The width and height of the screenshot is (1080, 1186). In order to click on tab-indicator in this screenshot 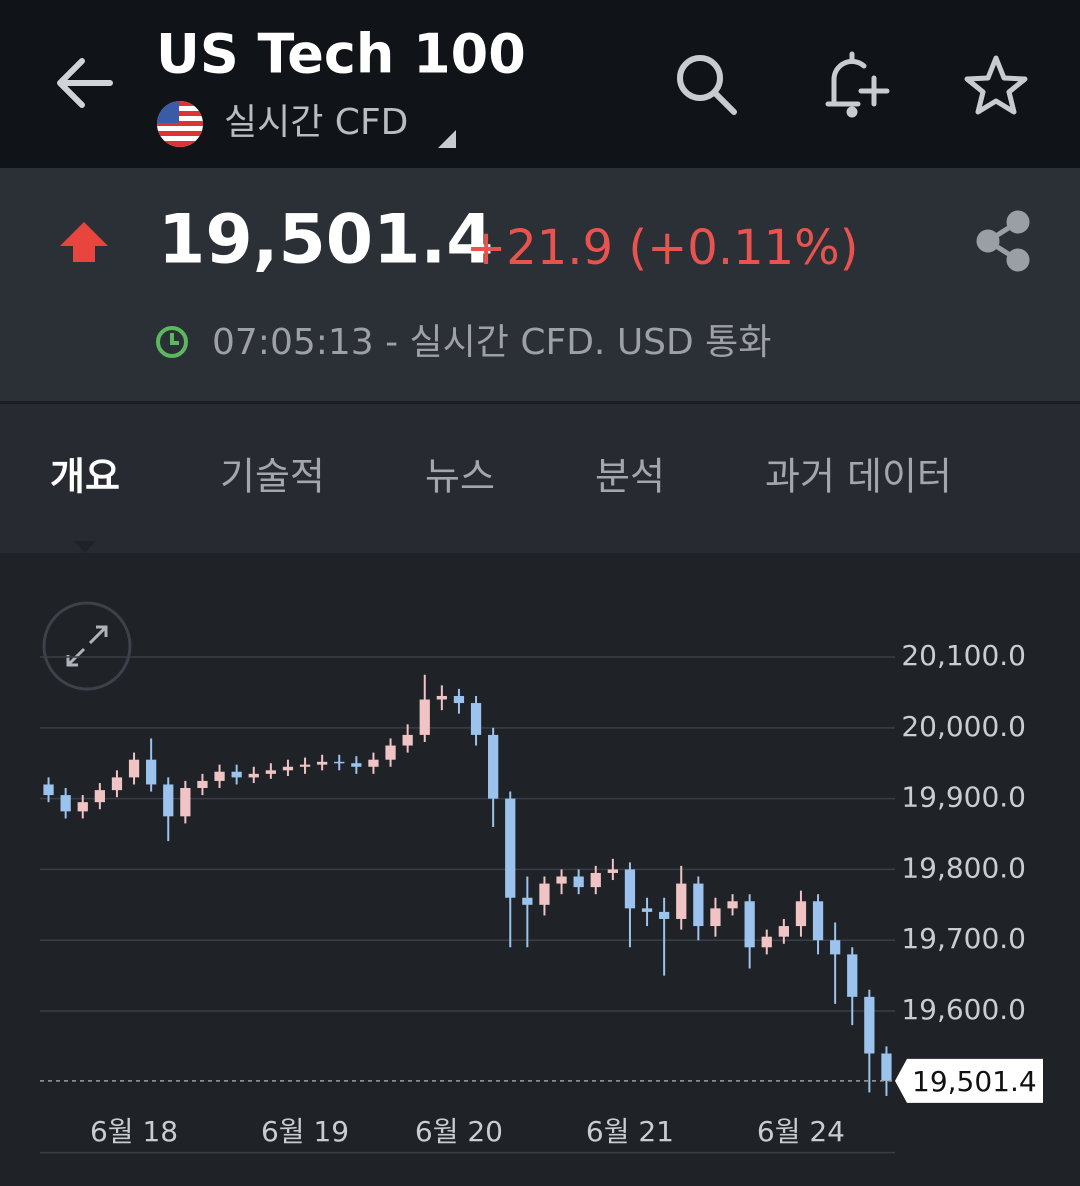, I will do `click(85, 547)`.